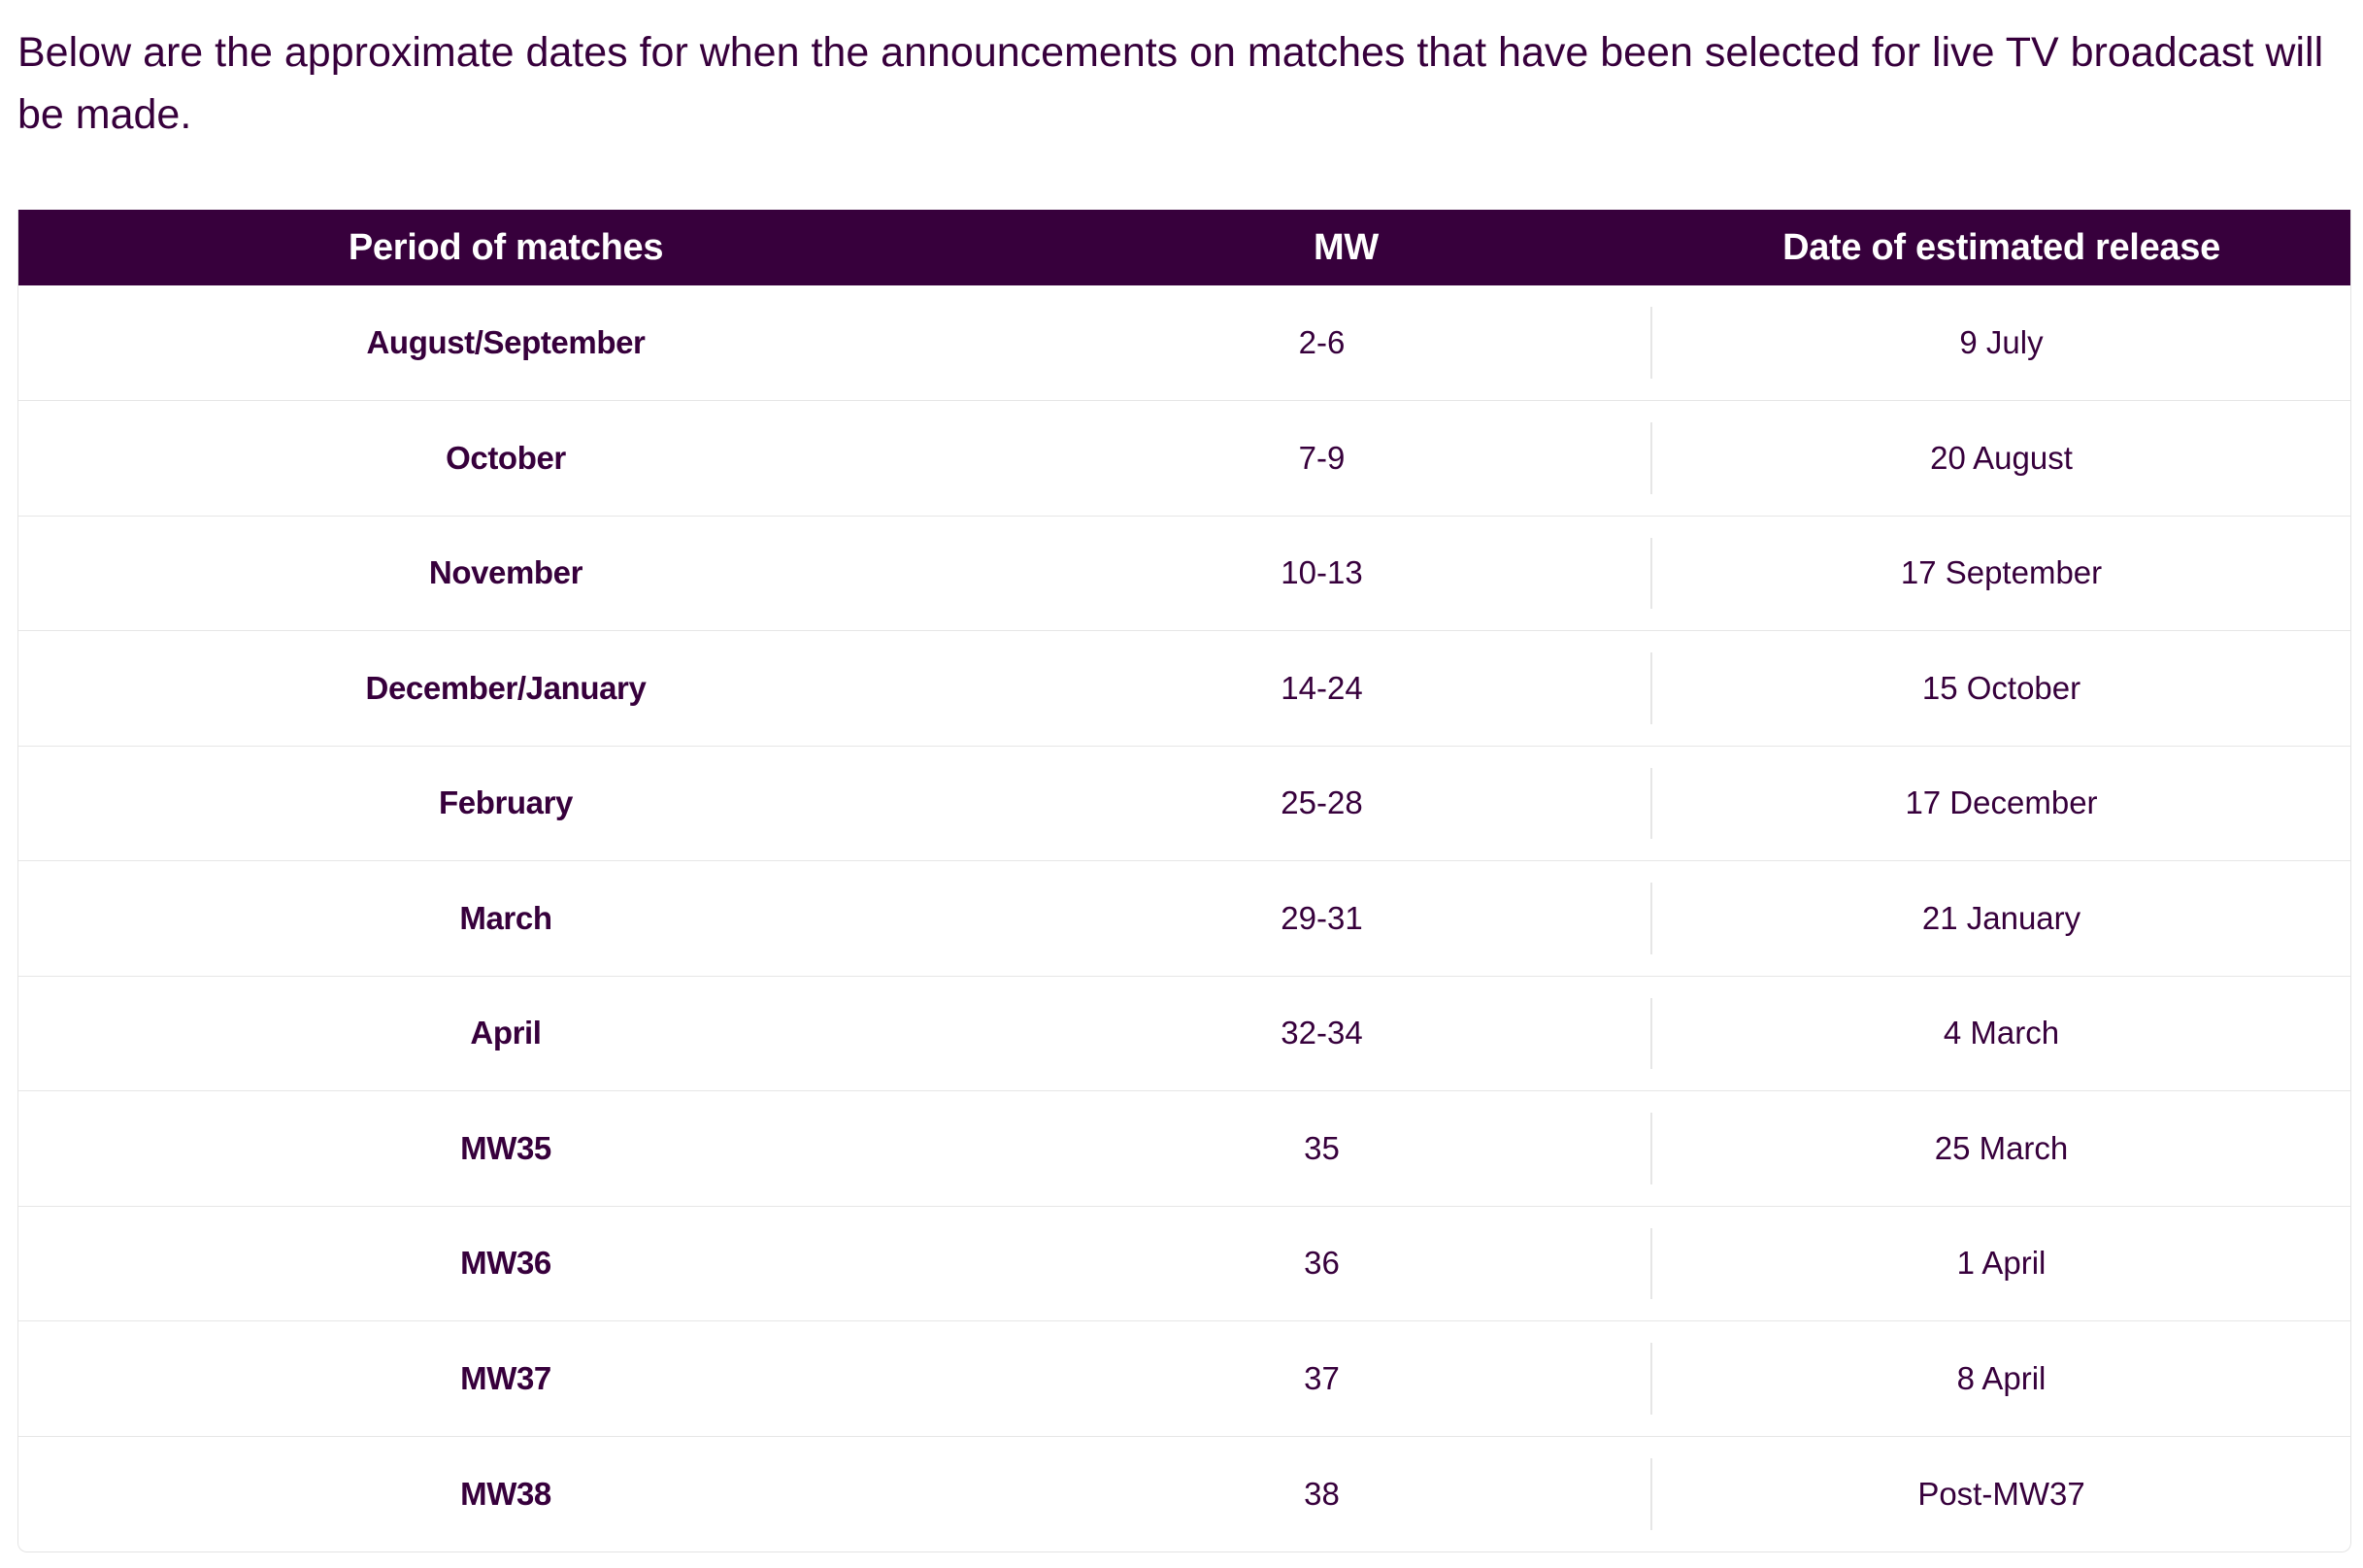 The width and height of the screenshot is (2363, 1568). I want to click on period-cell: April, so click(506, 1033).